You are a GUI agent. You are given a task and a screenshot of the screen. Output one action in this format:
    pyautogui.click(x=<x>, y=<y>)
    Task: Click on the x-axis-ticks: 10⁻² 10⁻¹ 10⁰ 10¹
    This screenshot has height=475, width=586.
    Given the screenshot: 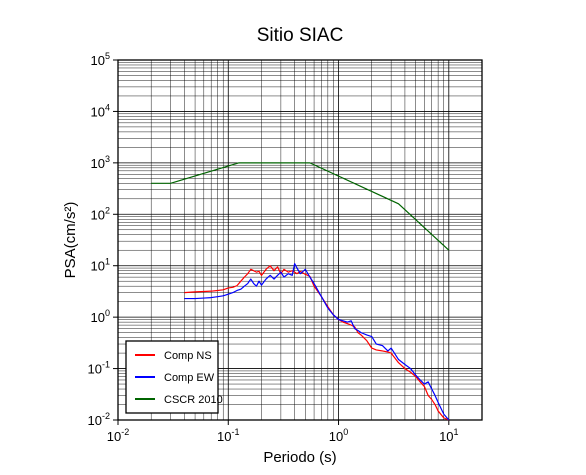 What is the action you would take?
    pyautogui.click(x=283, y=432)
    